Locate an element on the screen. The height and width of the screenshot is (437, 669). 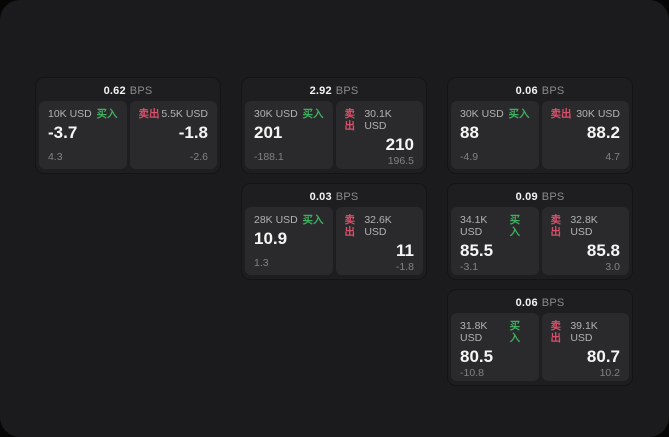
sell-size-label: 39.1K USD is located at coordinates (584, 332).